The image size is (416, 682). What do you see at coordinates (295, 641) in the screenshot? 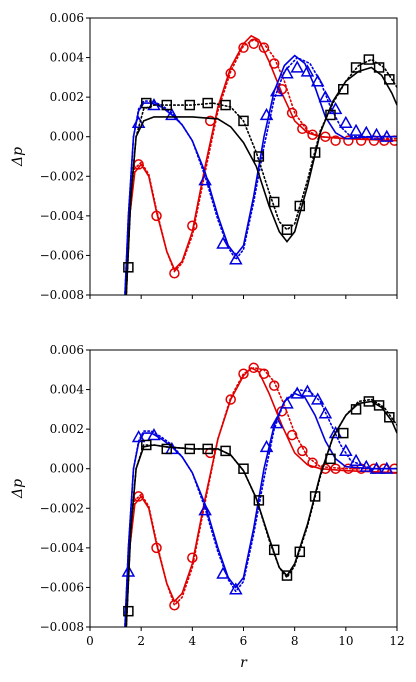
I see `x-tick-label: 8` at bounding box center [295, 641].